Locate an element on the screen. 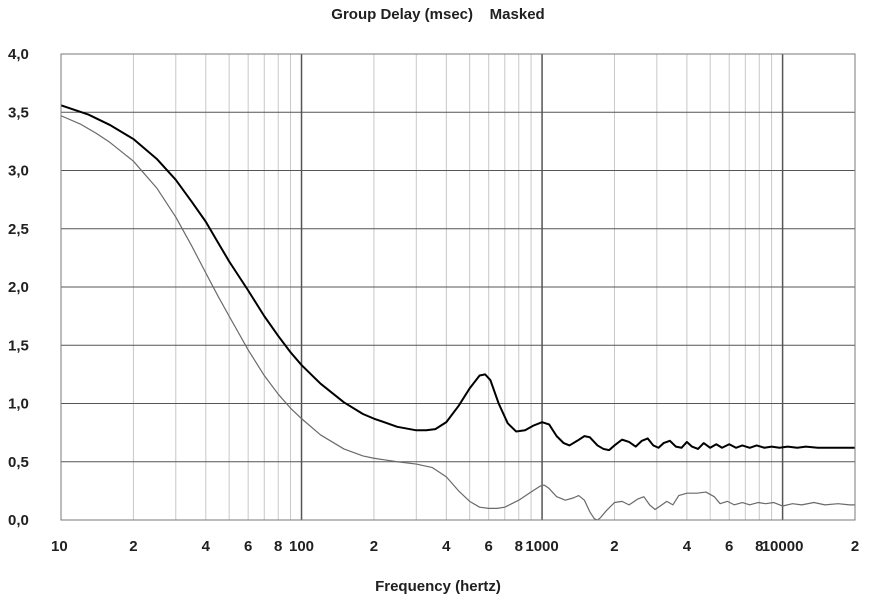  y-tick-label: 1,5 is located at coordinates (18, 345).